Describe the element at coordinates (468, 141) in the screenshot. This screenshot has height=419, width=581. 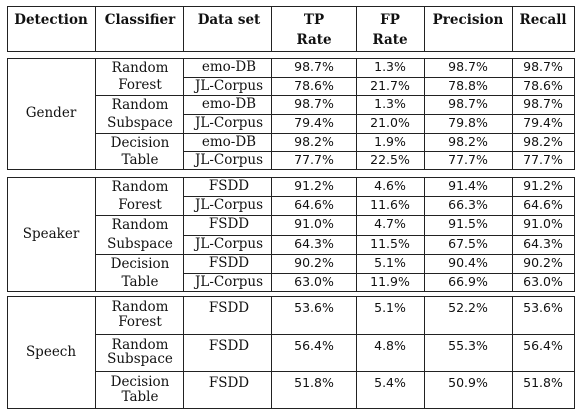
I see `precision-cell: 98.2%` at that location.